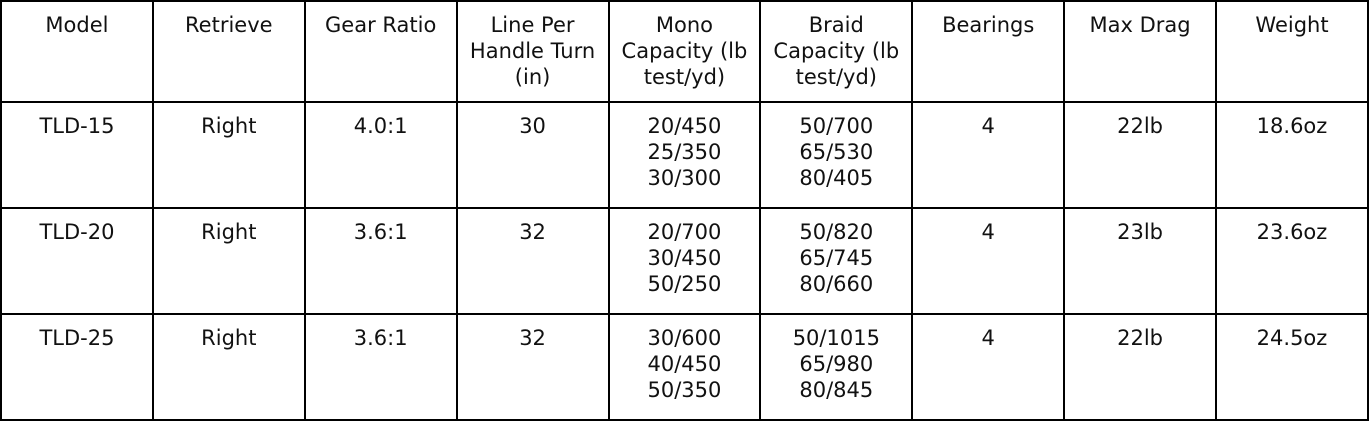 The image size is (1370, 421). Describe the element at coordinates (380, 51) in the screenshot. I see `column-header: Gear Ratio` at that location.